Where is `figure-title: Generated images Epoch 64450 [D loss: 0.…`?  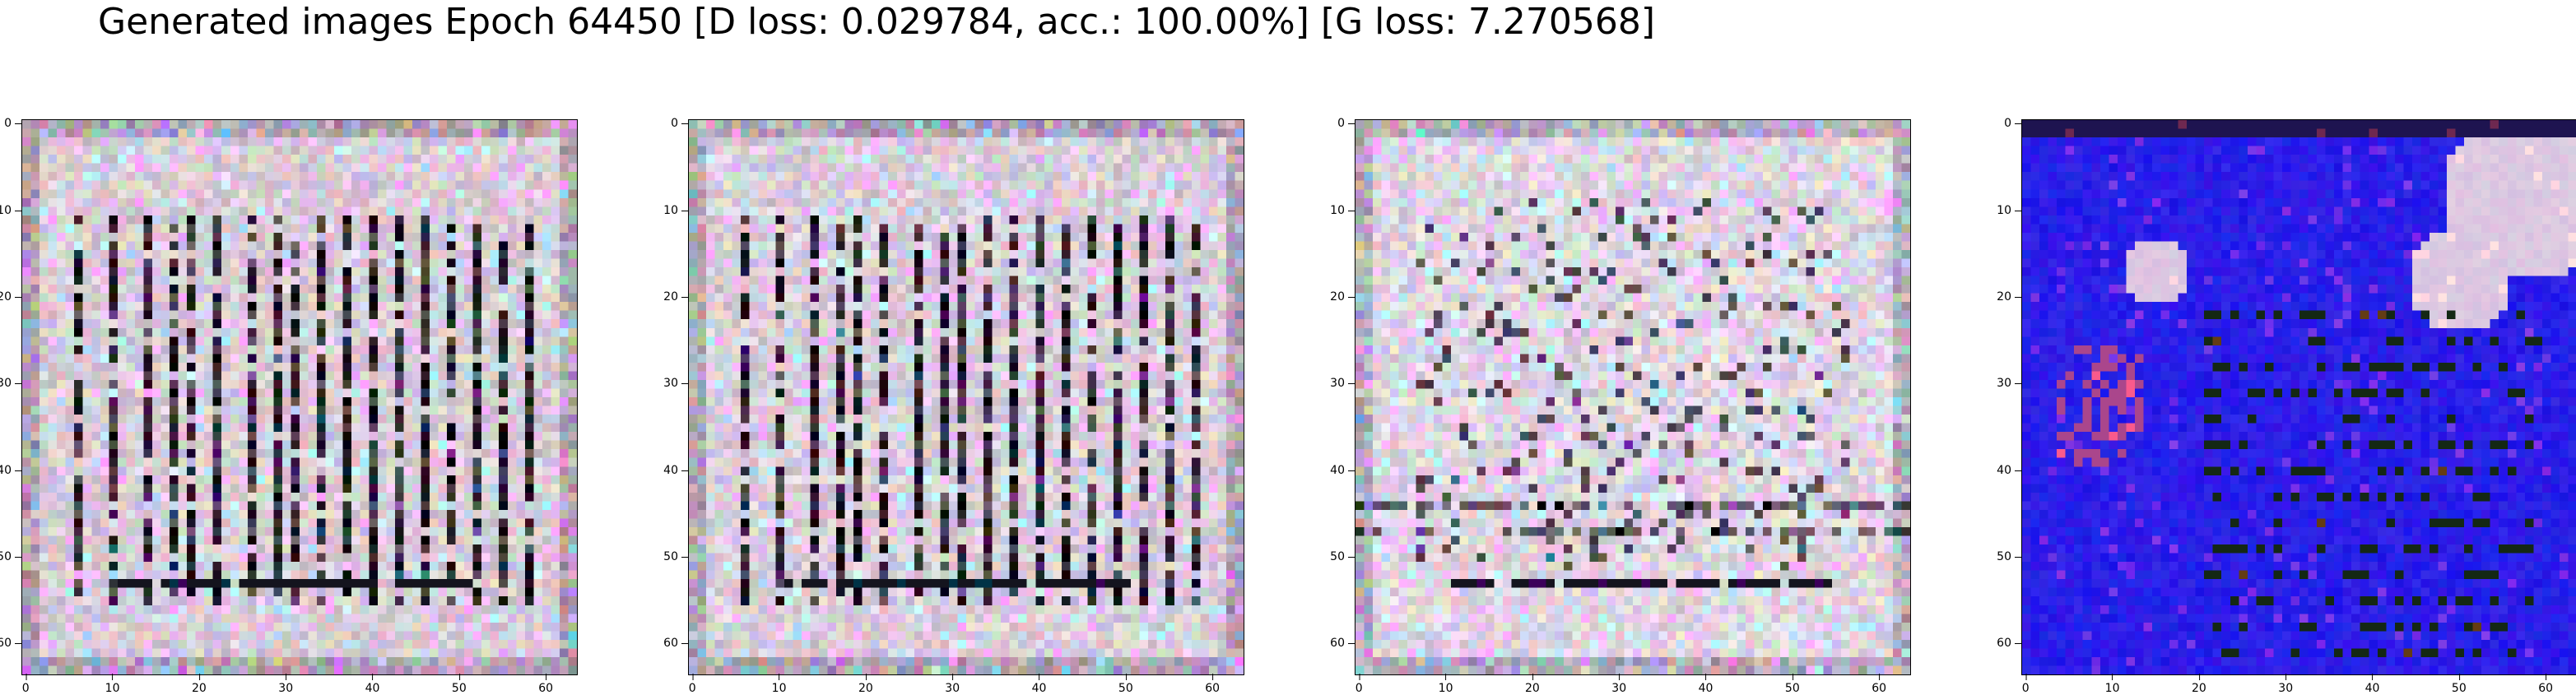
figure-title: Generated images Epoch 64450 [D loss: 0.… is located at coordinates (877, 22).